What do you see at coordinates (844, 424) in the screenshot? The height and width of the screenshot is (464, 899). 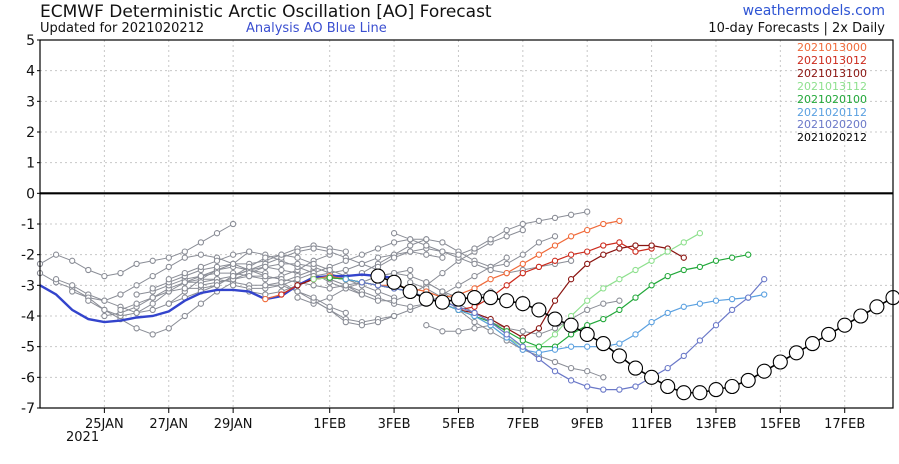 I see `x-tick-label: 17FEB` at bounding box center [844, 424].